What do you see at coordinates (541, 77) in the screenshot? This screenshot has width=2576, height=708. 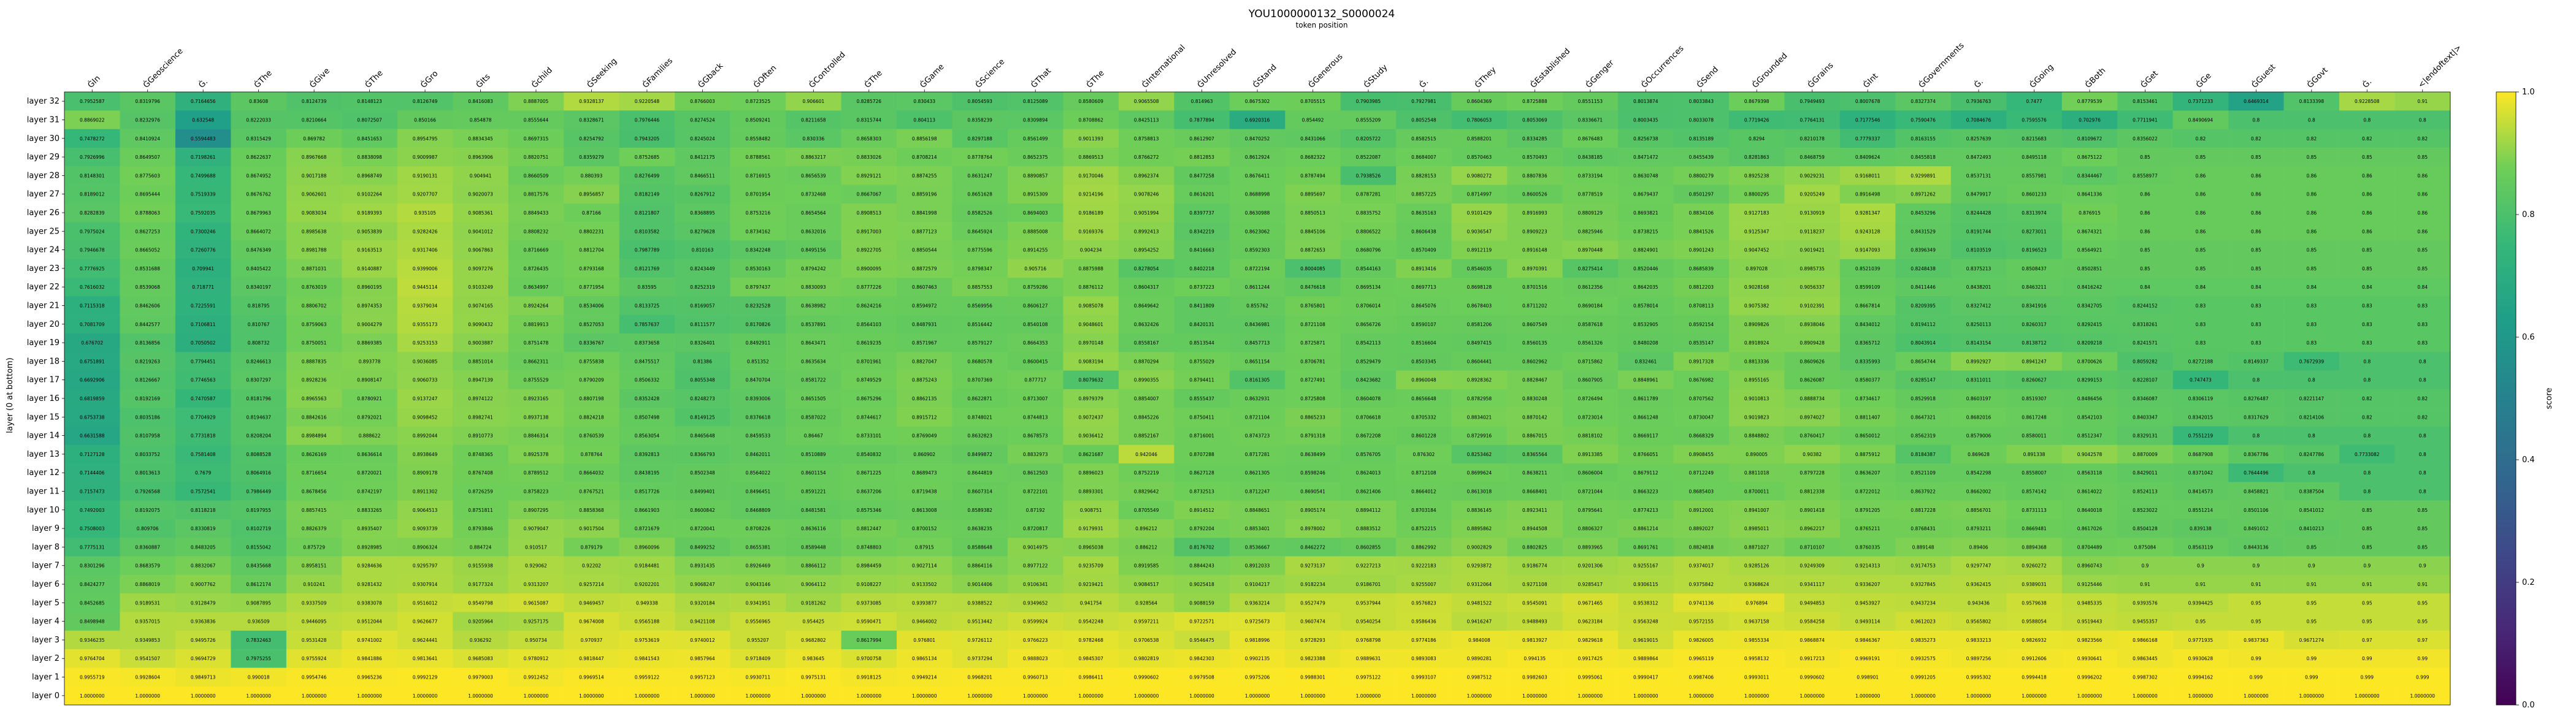 I see `x-tick-label: Ġchild` at bounding box center [541, 77].